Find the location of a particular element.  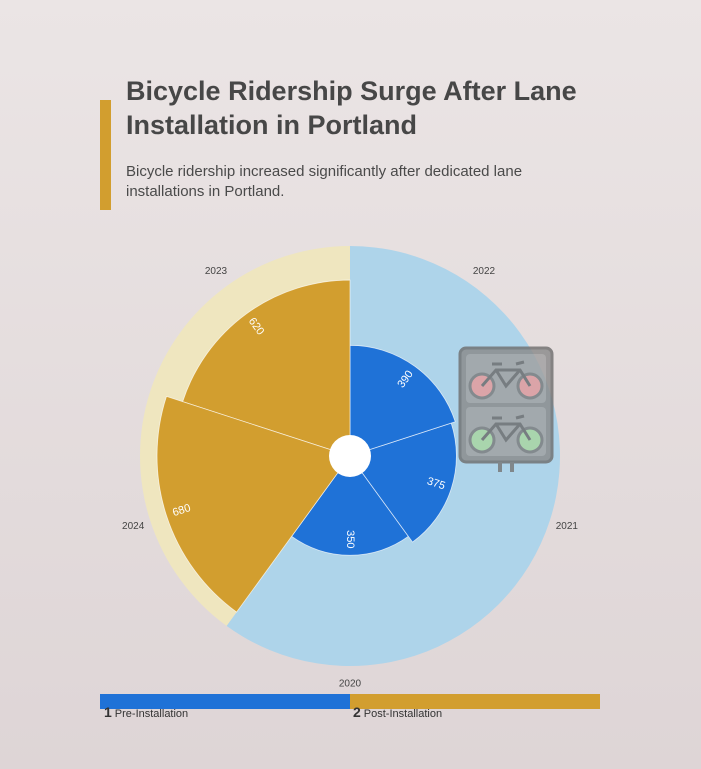

legend-label: Pre-Installation is located at coordinates (151, 714).